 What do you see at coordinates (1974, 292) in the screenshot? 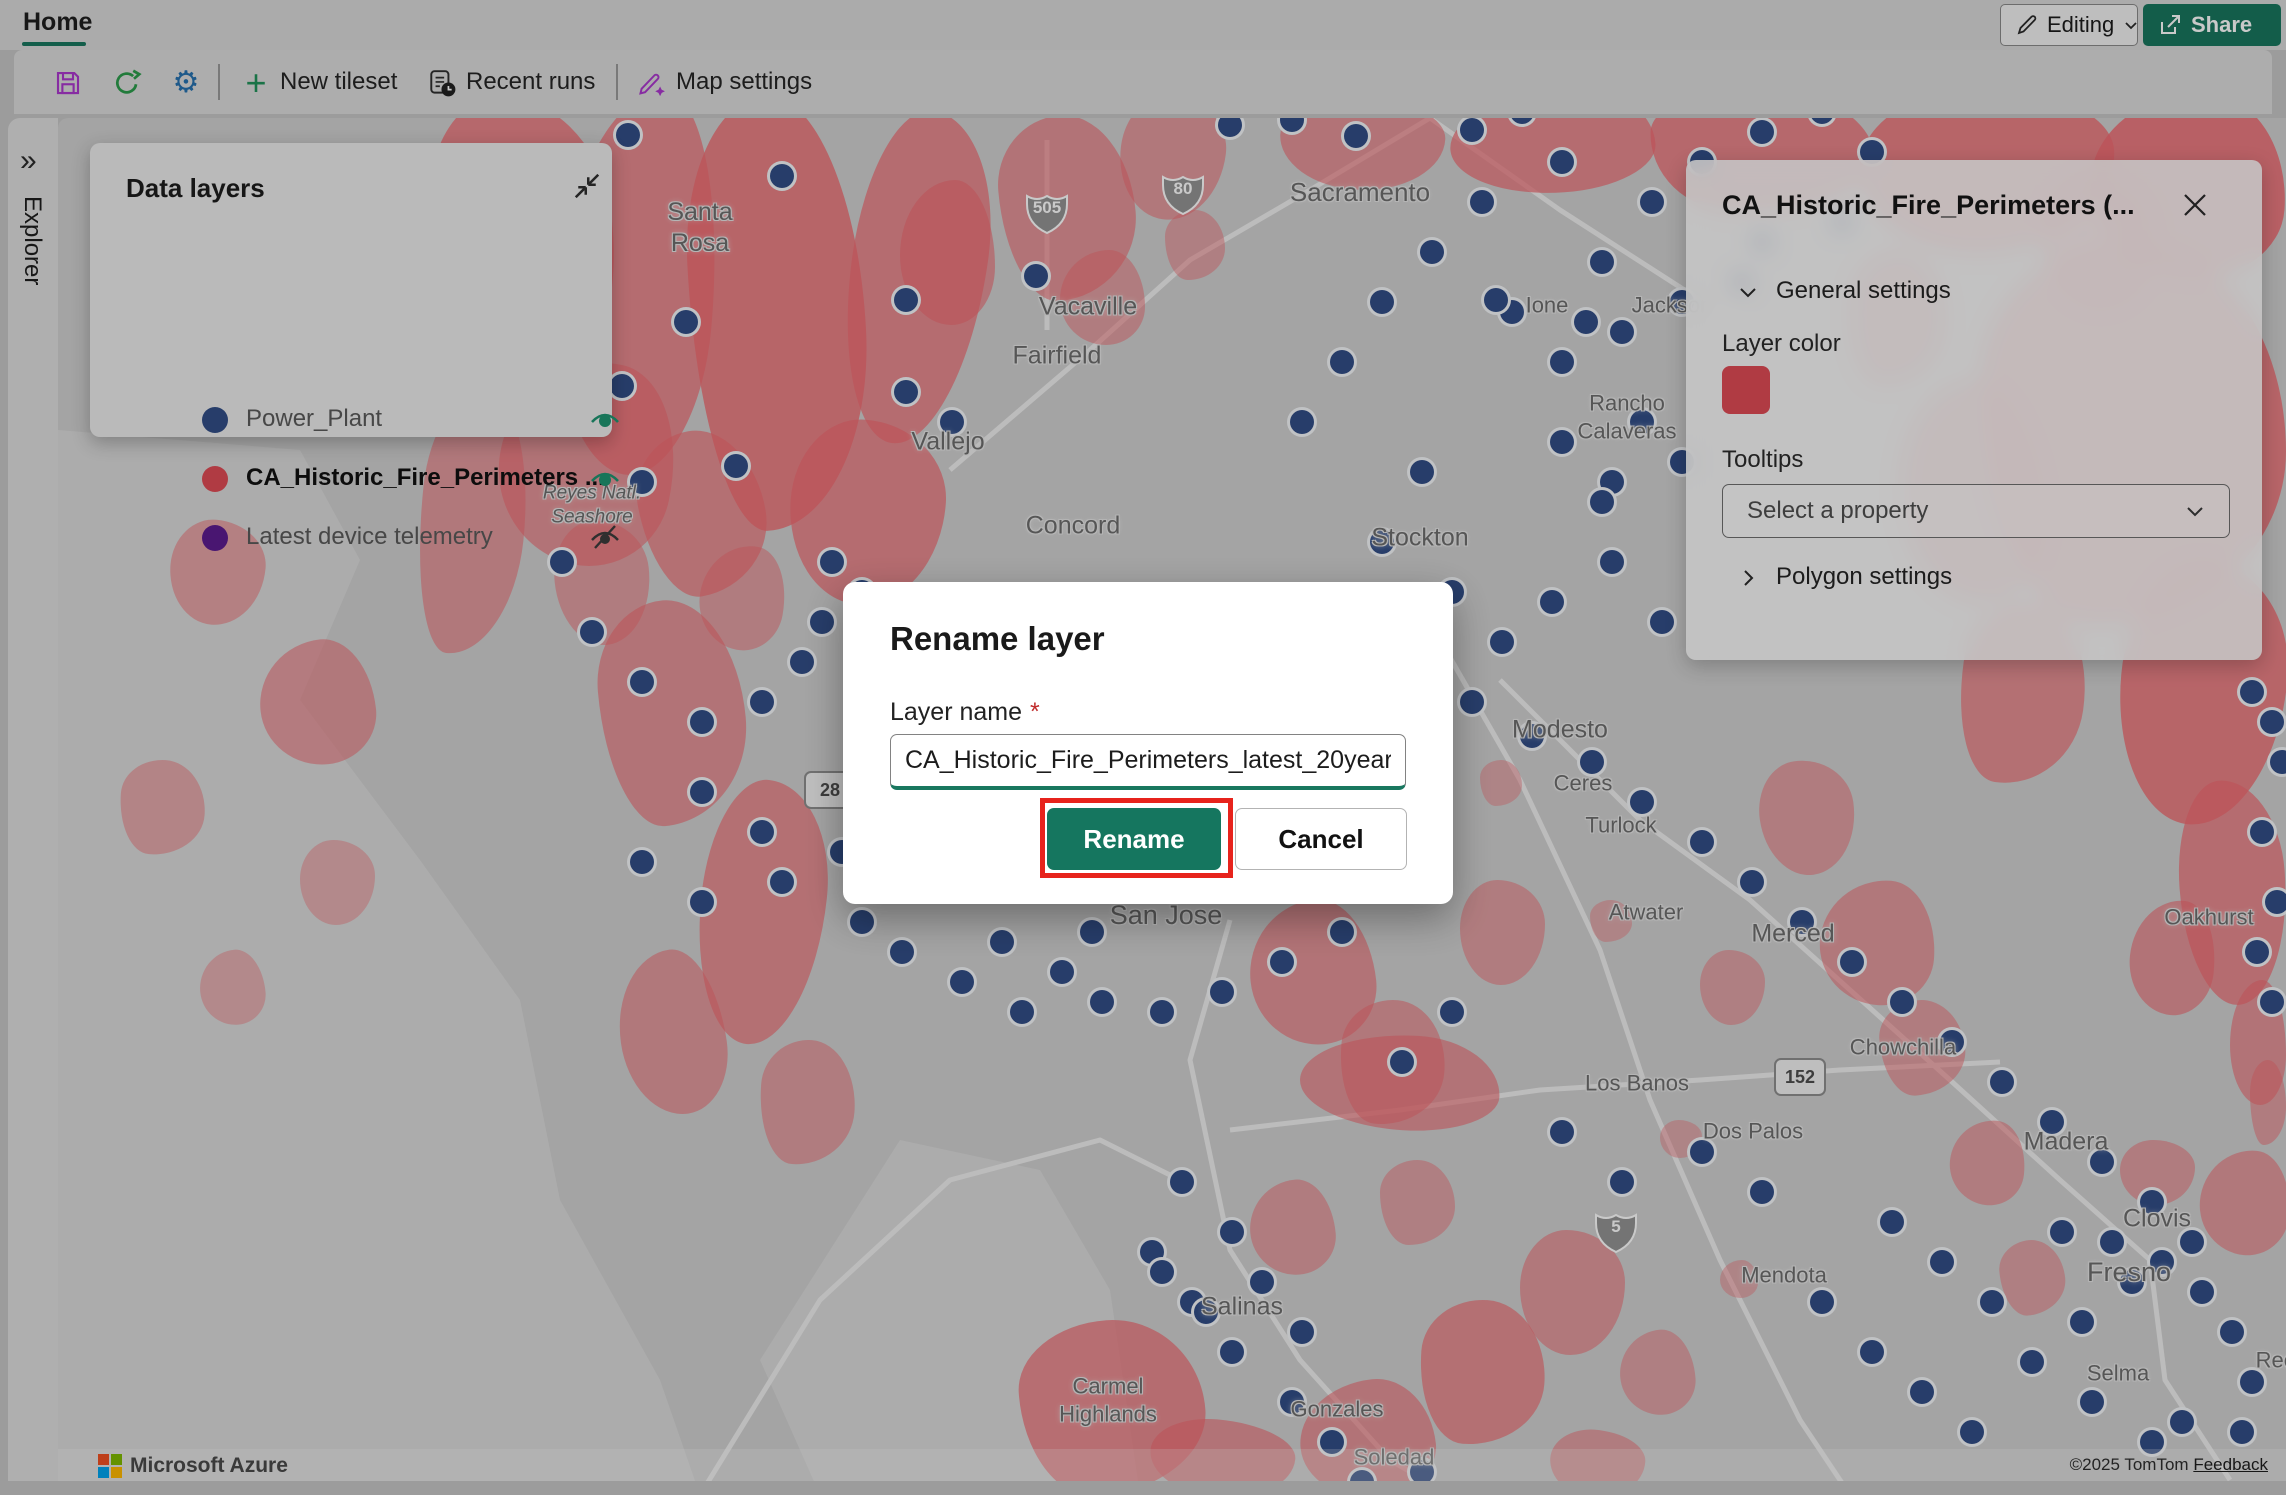
I see `general-settings-section-header: General settings` at bounding box center [1974, 292].